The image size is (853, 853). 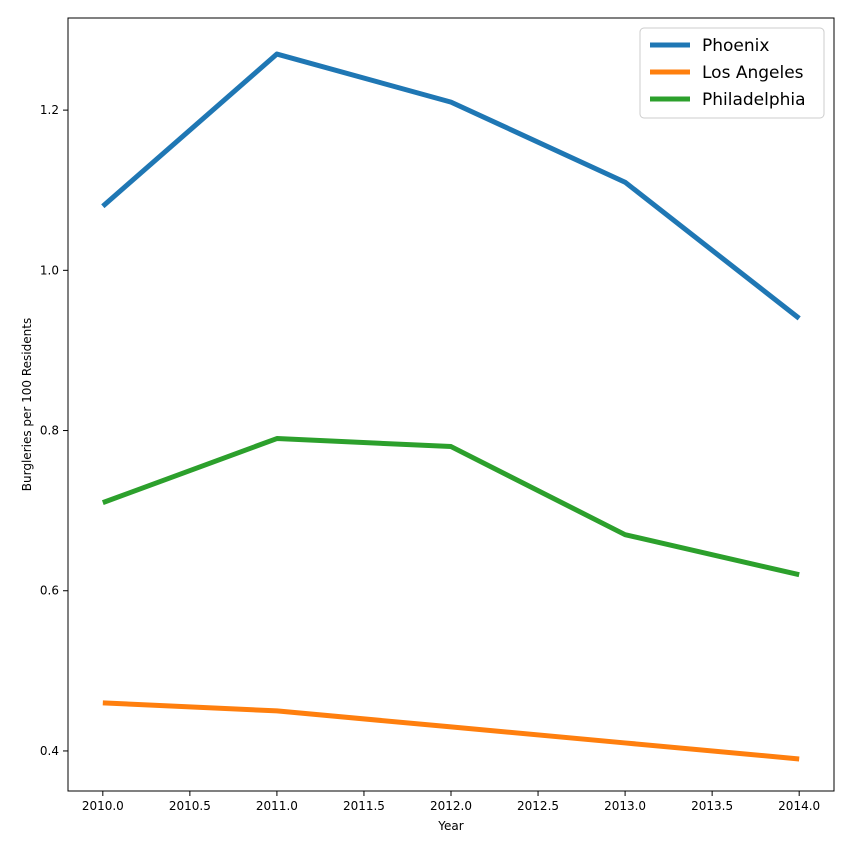 What do you see at coordinates (49, 751) in the screenshot?
I see `y-tick-label: 0.4` at bounding box center [49, 751].